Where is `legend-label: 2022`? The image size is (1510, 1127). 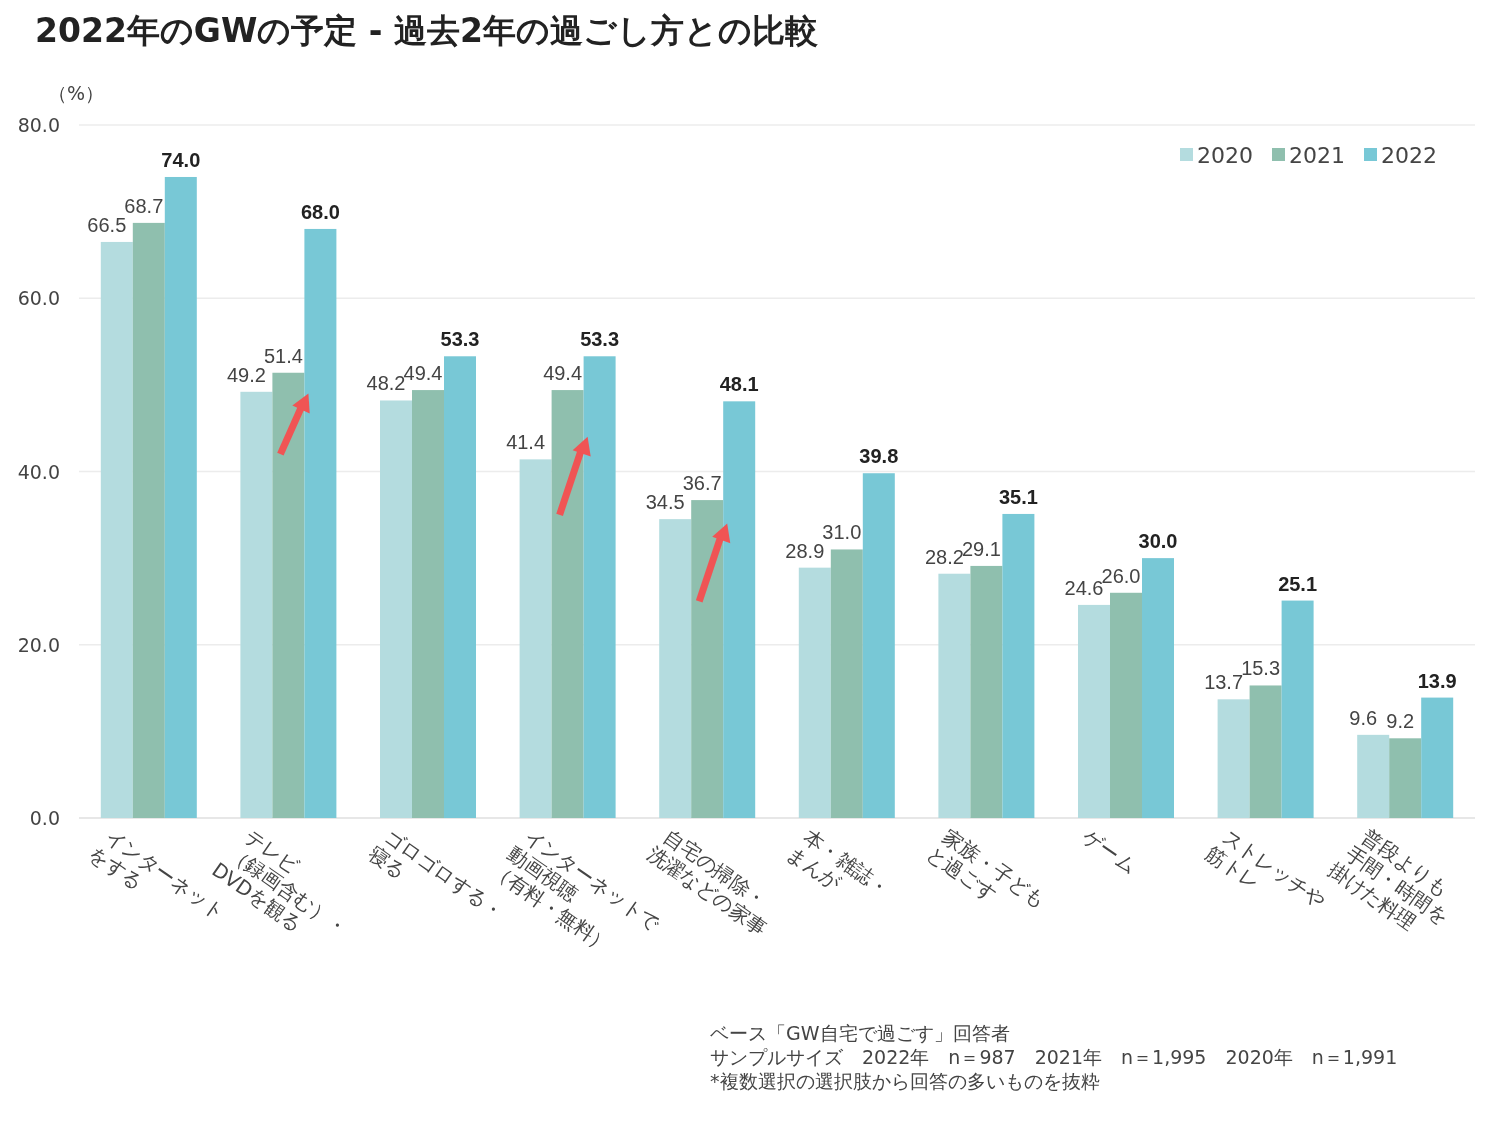 legend-label: 2022 is located at coordinates (1409, 155).